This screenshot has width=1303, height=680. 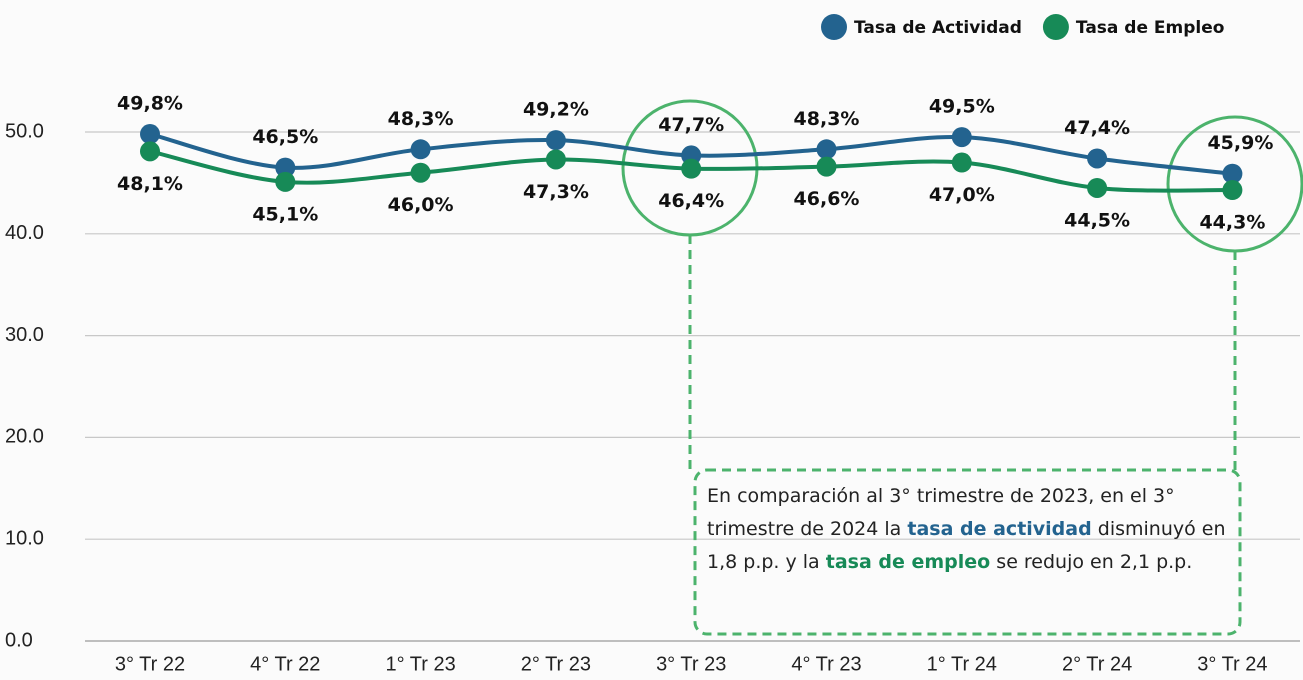 I want to click on x-tick-label: 1° Tr 23, so click(x=420, y=664).